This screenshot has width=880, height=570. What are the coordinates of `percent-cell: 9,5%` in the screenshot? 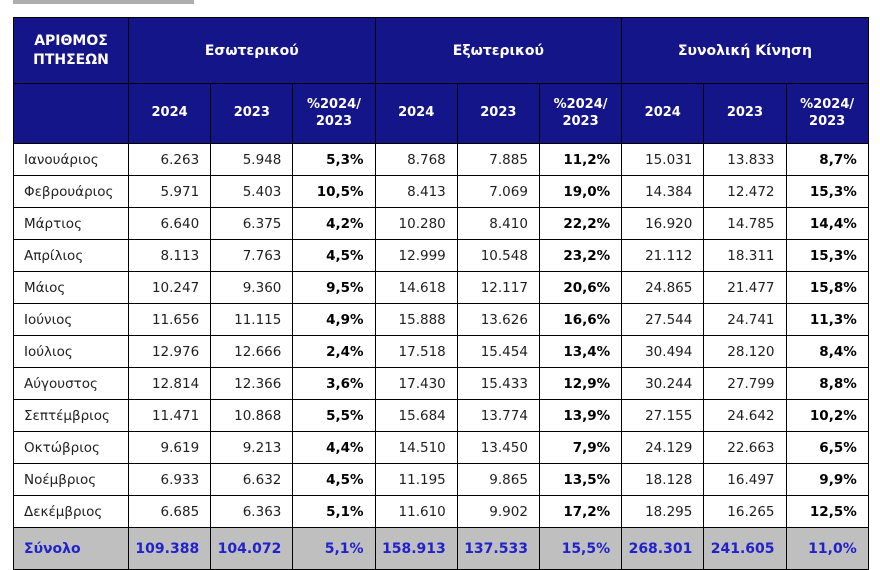 It's located at (334, 287).